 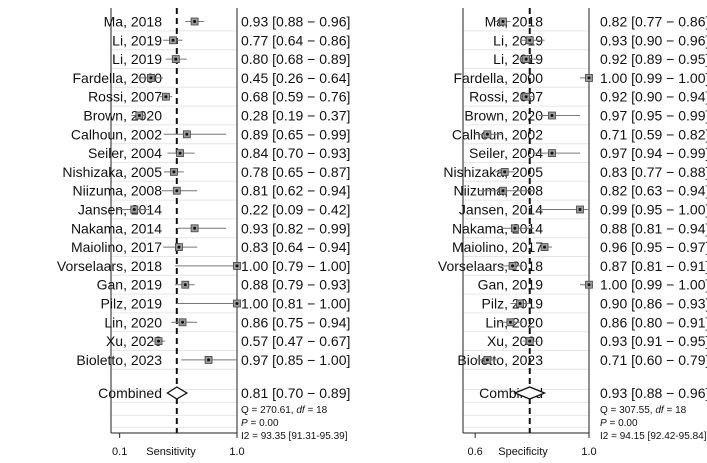 What do you see at coordinates (295, 360) in the screenshot?
I see `estimate-text: 0.97 [0.85 − 1.00]` at bounding box center [295, 360].